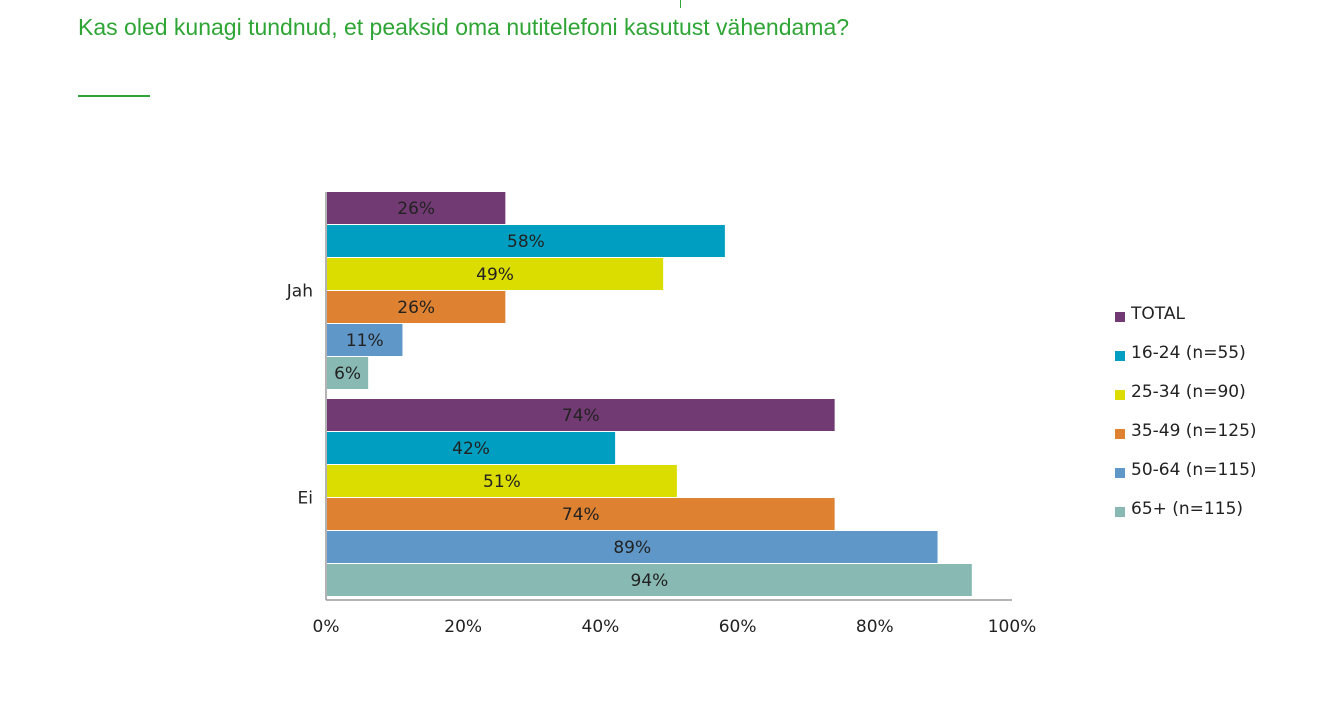 The image size is (1325, 701). What do you see at coordinates (1194, 431) in the screenshot?
I see `legend-label: 35-49 (n=125)` at bounding box center [1194, 431].